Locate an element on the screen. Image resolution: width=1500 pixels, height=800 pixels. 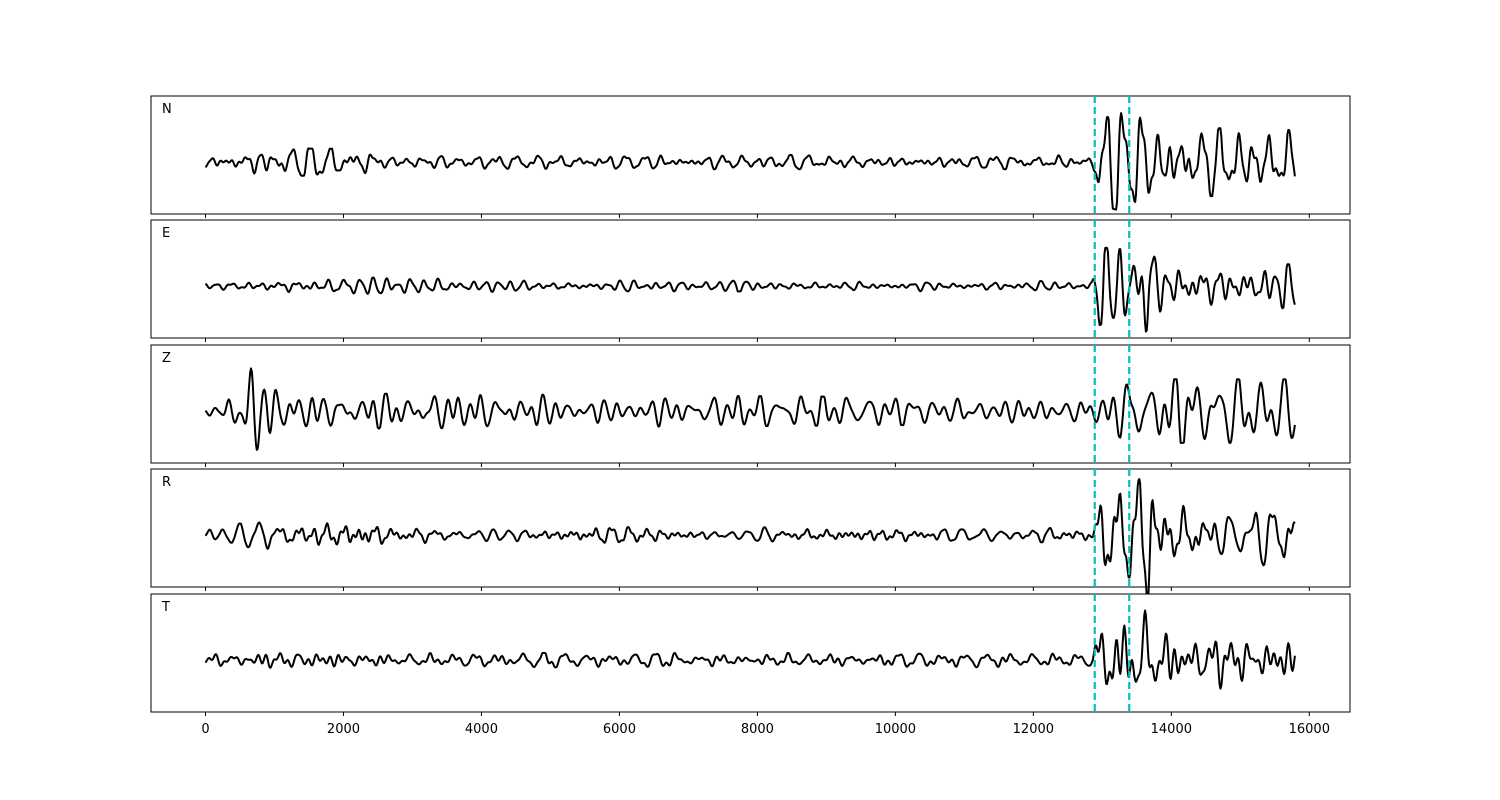
x-tick-label: 16000 is located at coordinates (1309, 729).